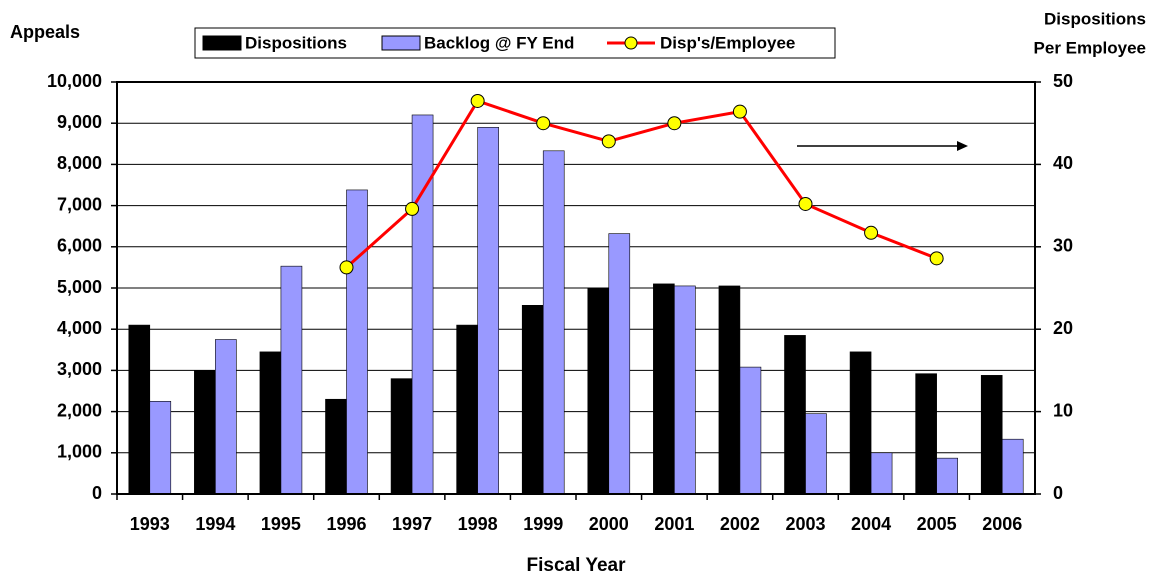 The image size is (1151, 579). Describe the element at coordinates (962, 146) in the screenshot. I see `arrow-head` at that location.